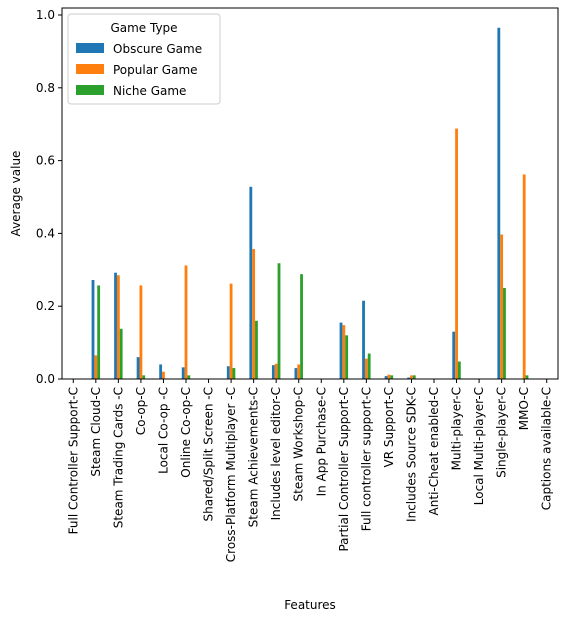  Describe the element at coordinates (16, 194) in the screenshot. I see `y-axis-title: Average value` at that location.